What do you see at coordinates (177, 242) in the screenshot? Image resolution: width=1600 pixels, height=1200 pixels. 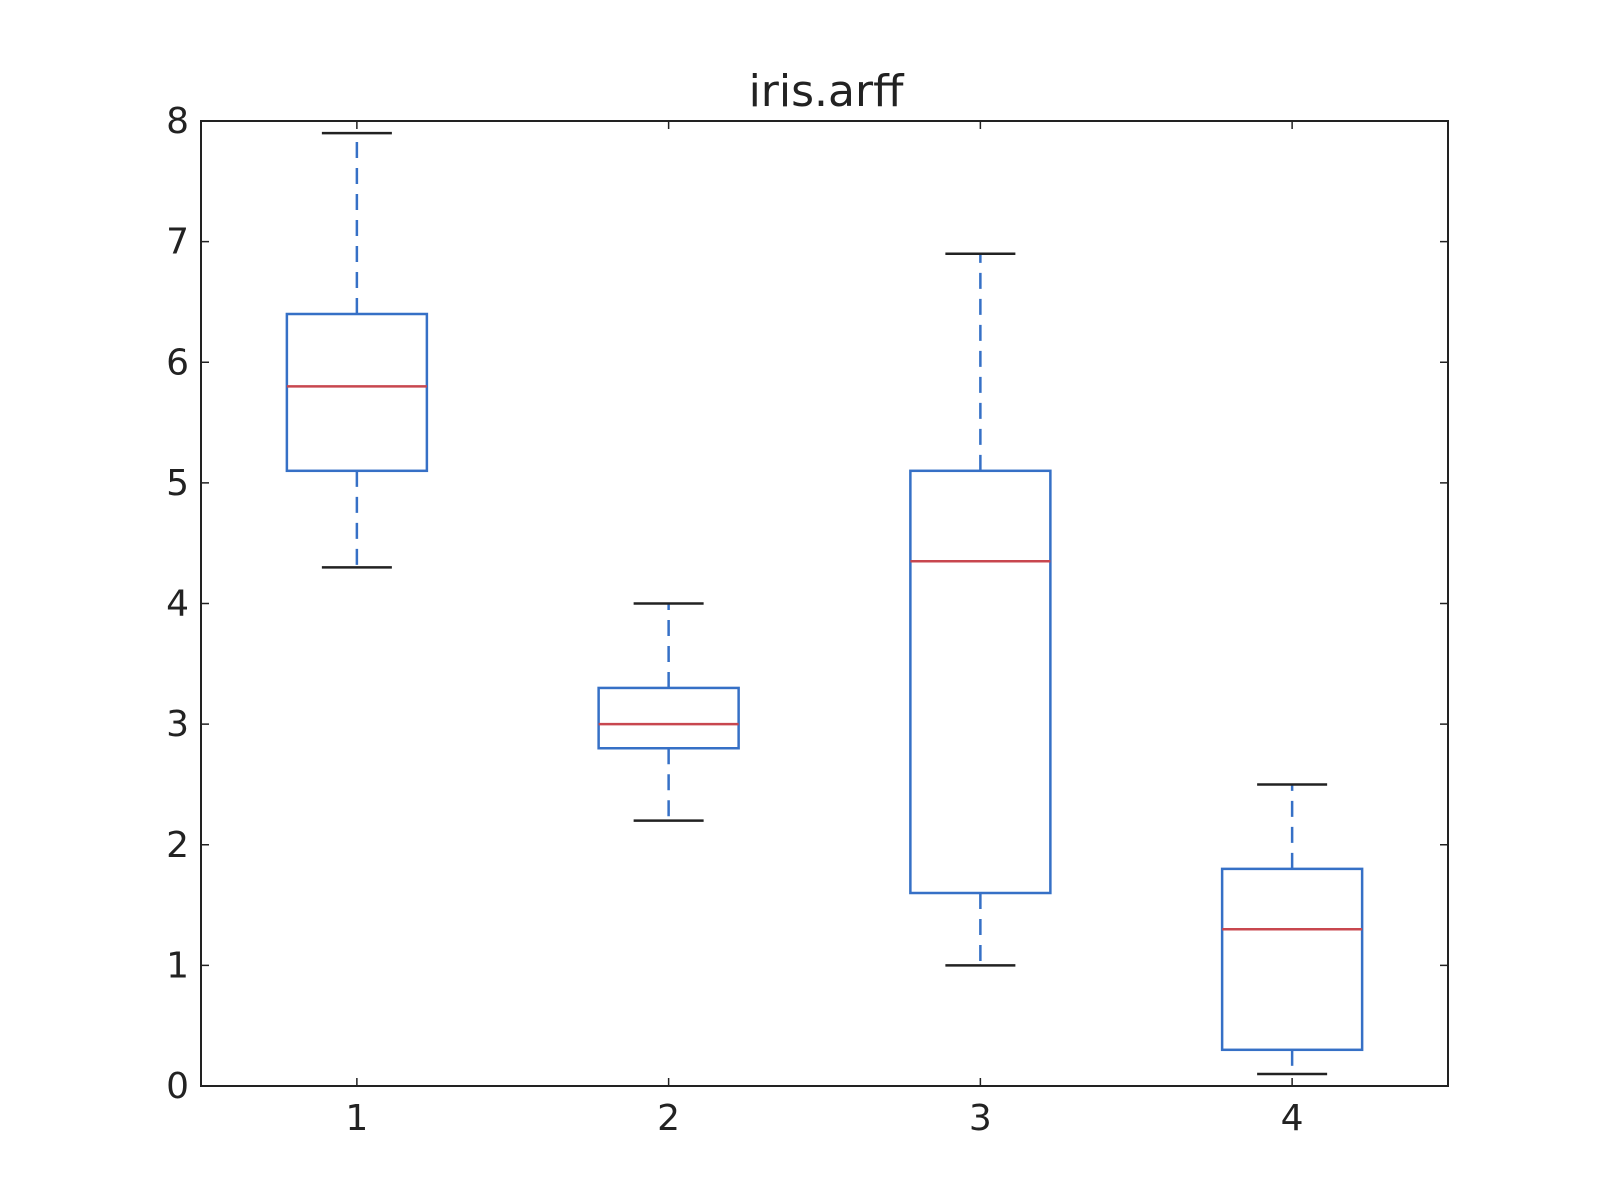 I see `y-tick-label: 7` at bounding box center [177, 242].